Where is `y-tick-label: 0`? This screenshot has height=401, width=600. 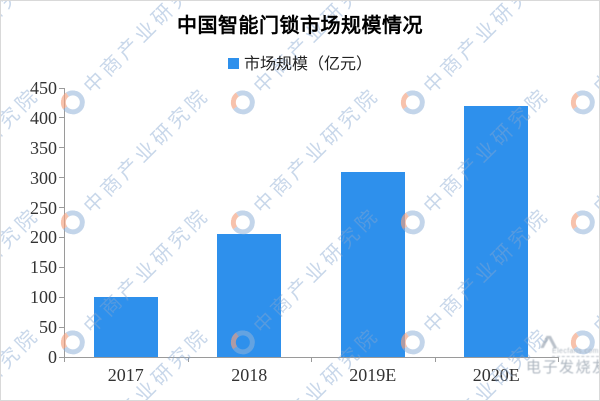 y-tick-label: 0 is located at coordinates (52, 357).